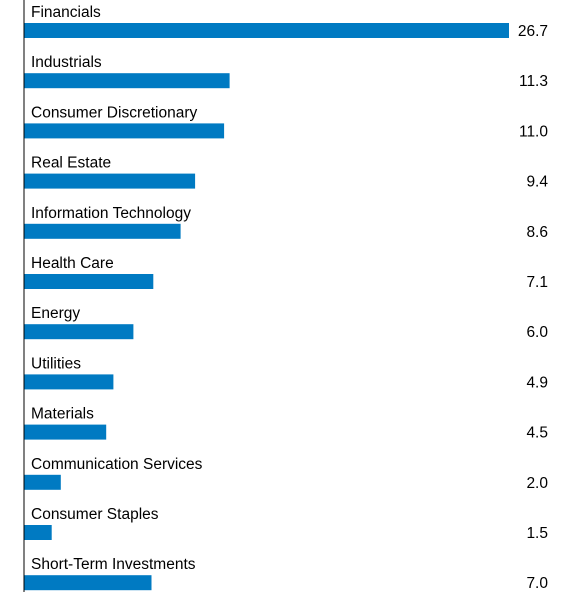 This screenshot has width=573, height=598. What do you see at coordinates (533, 131) in the screenshot?
I see `value-label: 11.0` at bounding box center [533, 131].